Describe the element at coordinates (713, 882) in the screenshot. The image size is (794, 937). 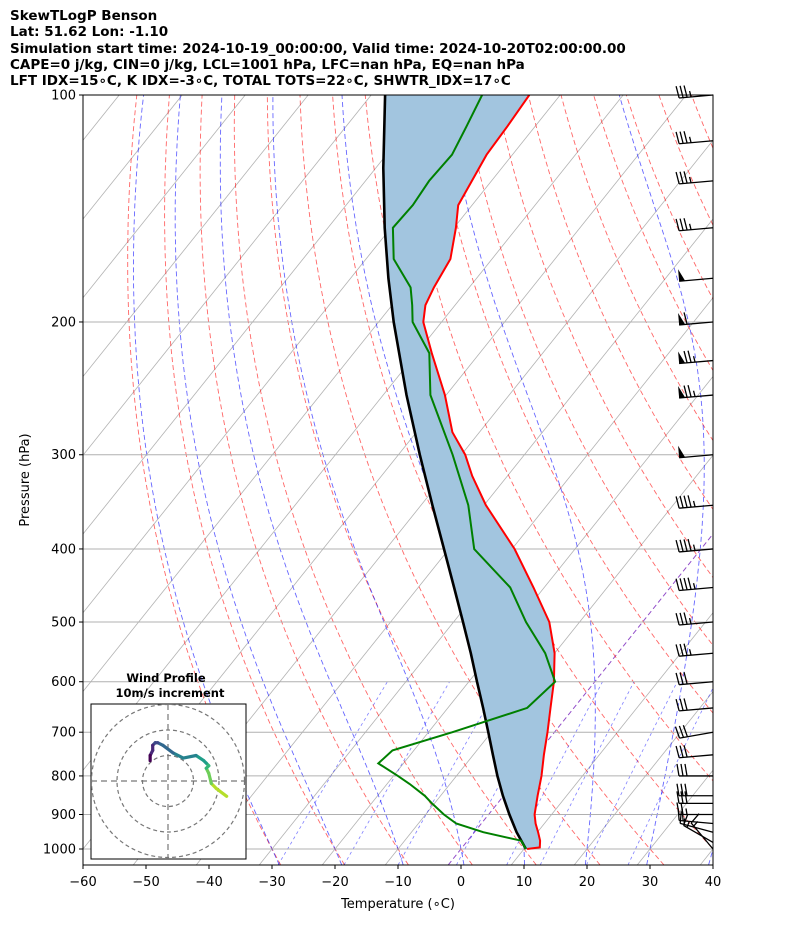
I see `x-tick-label: 40` at that location.